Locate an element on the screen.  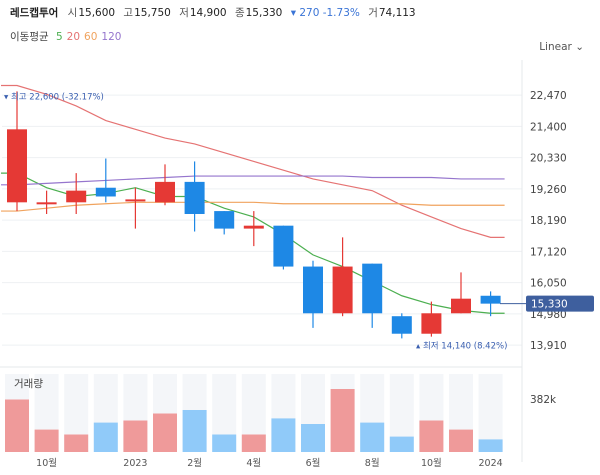
y-tick-label: 19,260 is located at coordinates (548, 190).